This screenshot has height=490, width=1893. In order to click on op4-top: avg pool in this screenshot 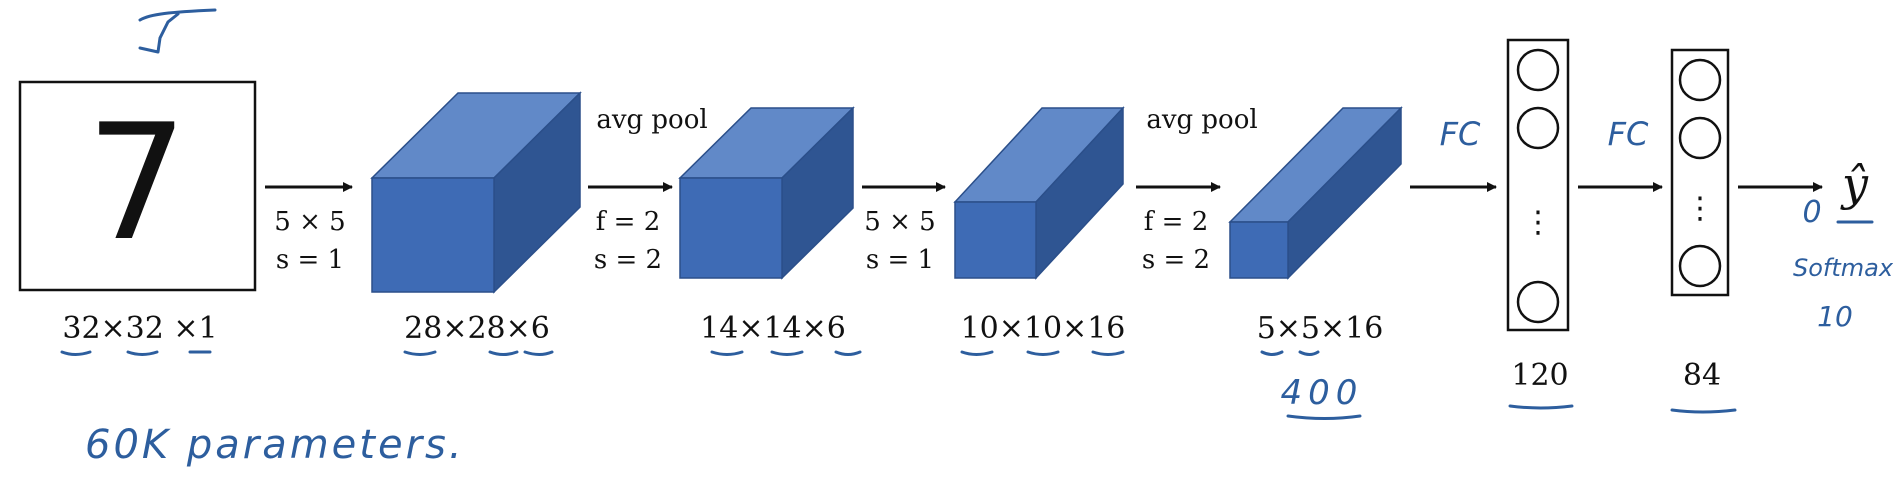, I will do `click(1201, 120)`.